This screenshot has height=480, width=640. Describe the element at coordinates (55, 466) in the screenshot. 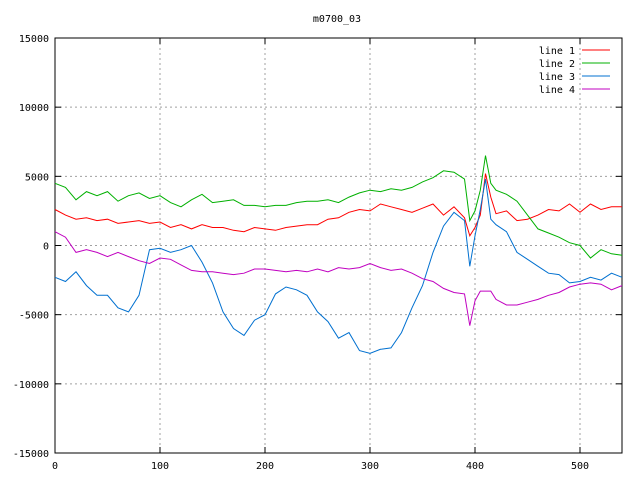

I see `x-tick-label: 0` at that location.